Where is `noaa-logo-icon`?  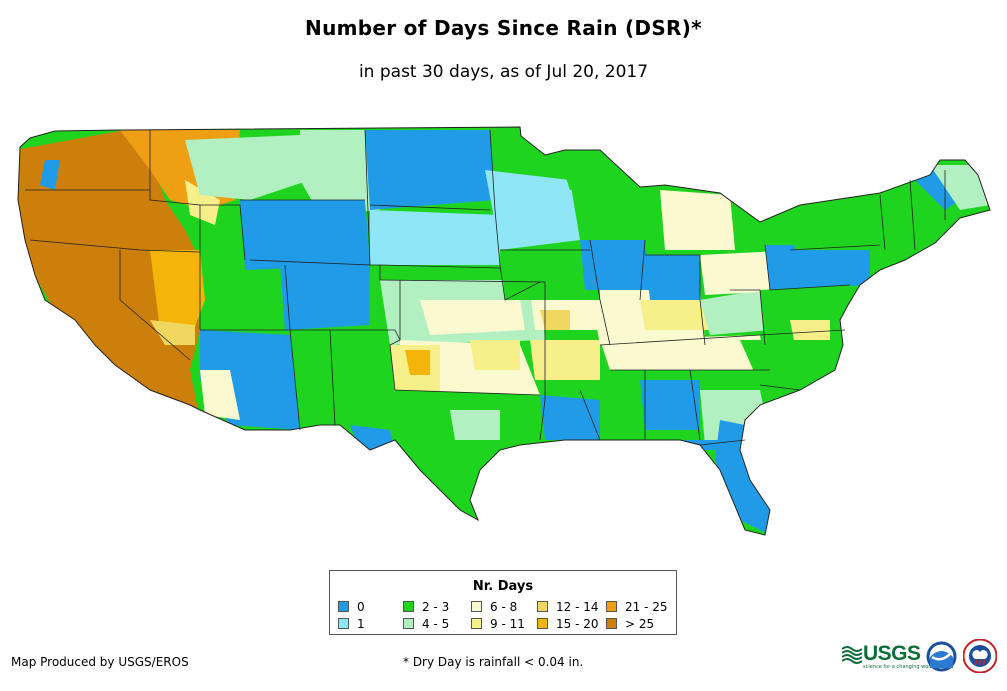 noaa-logo-icon is located at coordinates (941, 656).